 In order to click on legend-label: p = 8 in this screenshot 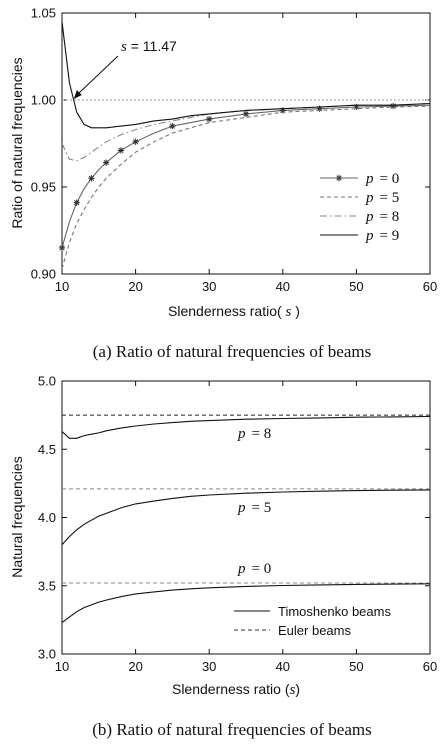, I will do `click(382, 217)`.